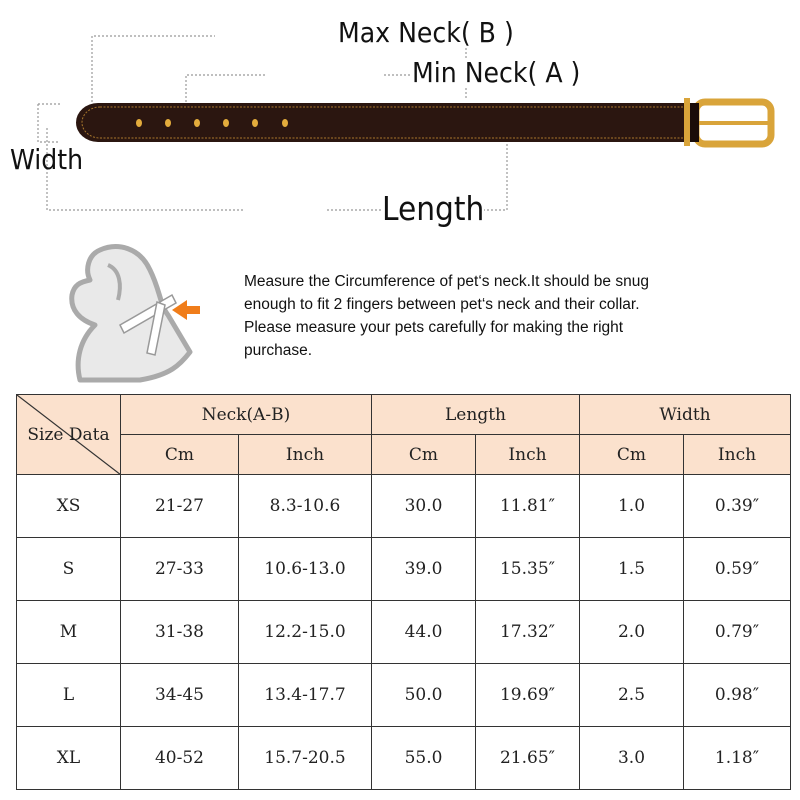  Describe the element at coordinates (179, 569) in the screenshot. I see `value-cell: 27-33` at that location.